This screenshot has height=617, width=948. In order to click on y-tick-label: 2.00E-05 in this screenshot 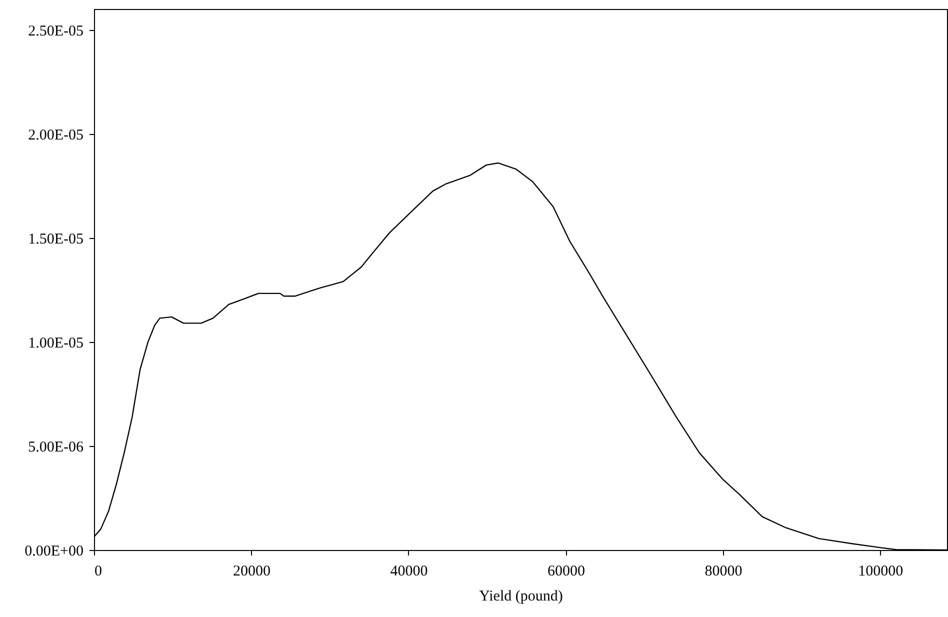, I will do `click(56, 135)`.